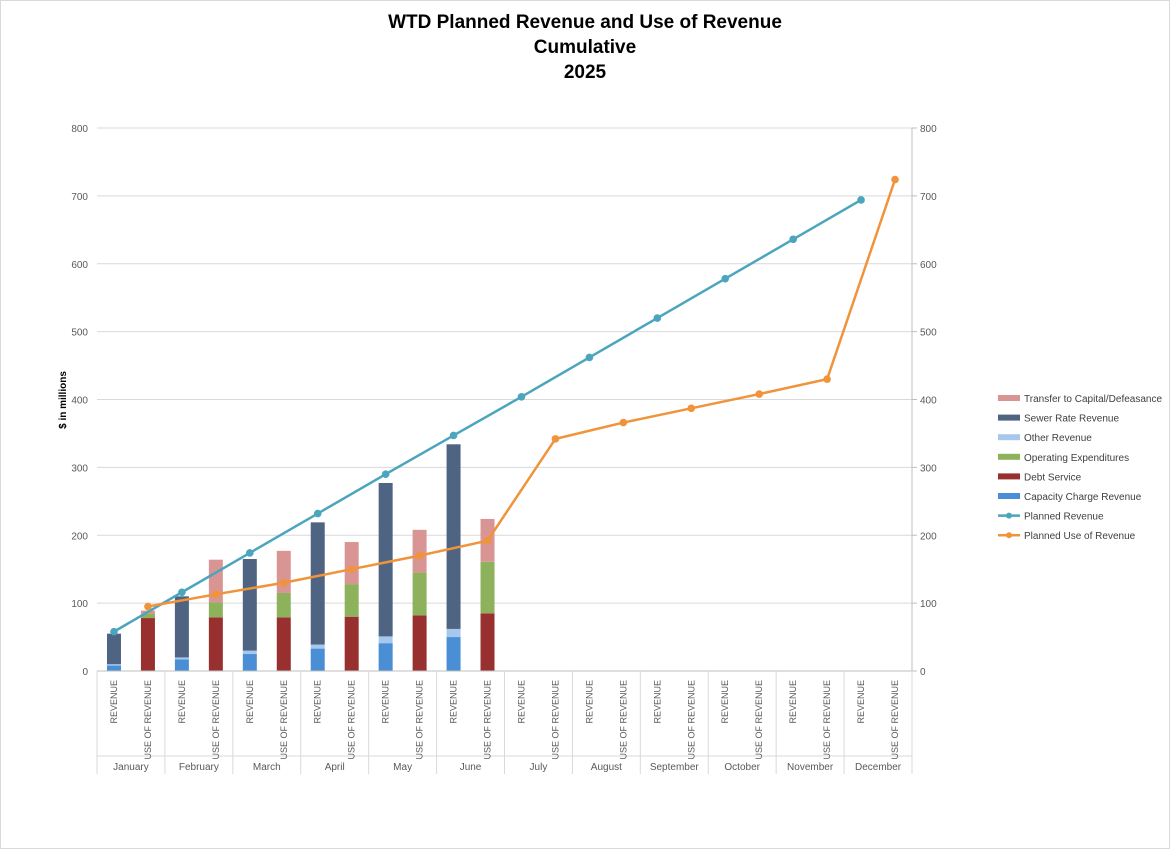 The image size is (1170, 849). Describe the element at coordinates (283, 605) in the screenshot. I see `bar-operating-expenditures-march` at that location.